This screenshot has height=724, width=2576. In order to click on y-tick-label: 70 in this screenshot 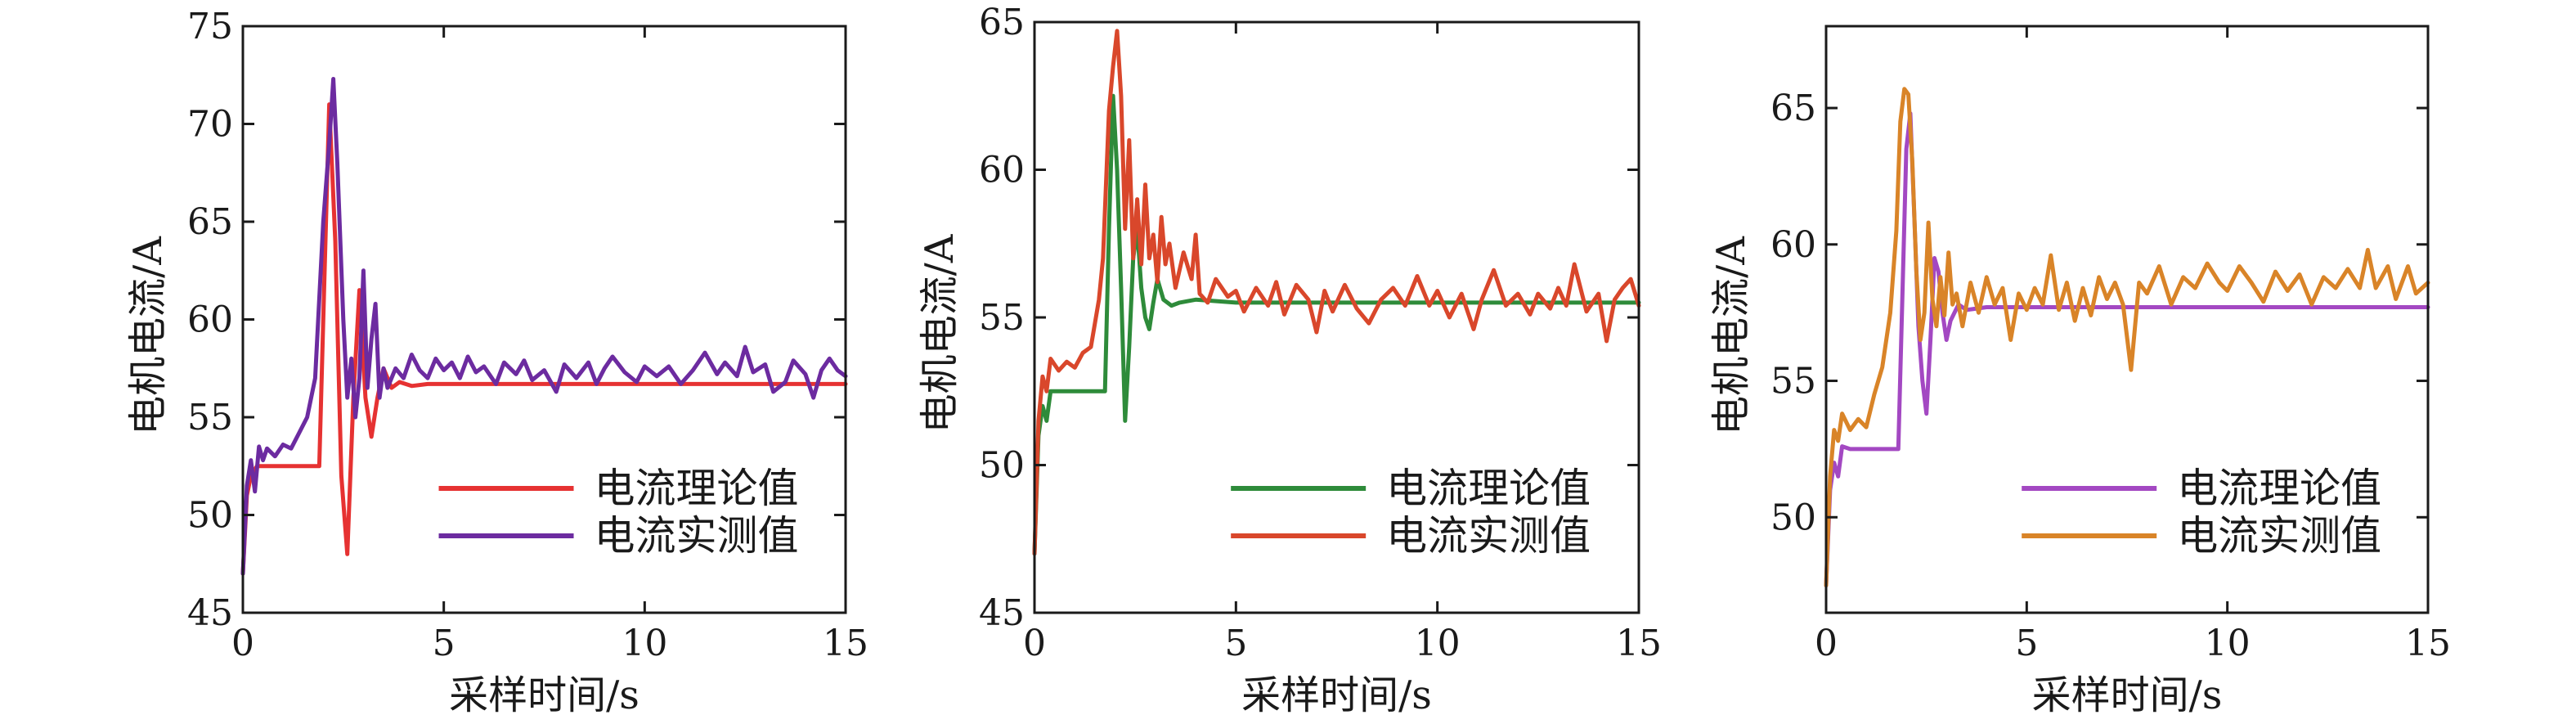, I will do `click(210, 125)`.